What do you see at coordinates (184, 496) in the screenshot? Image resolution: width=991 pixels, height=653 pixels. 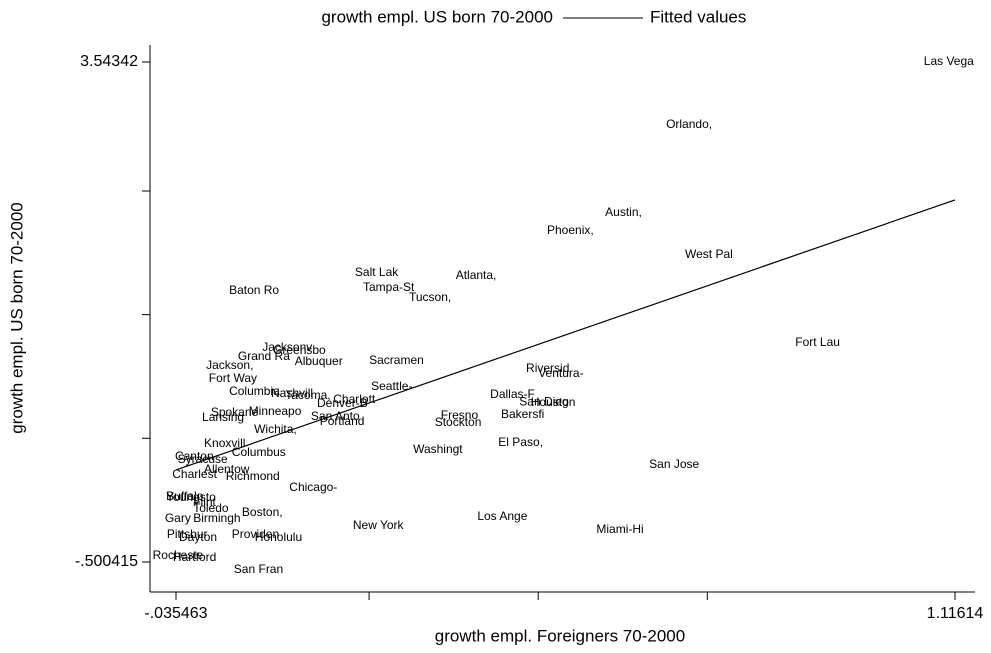 I see `point-label: Buffalo` at bounding box center [184, 496].